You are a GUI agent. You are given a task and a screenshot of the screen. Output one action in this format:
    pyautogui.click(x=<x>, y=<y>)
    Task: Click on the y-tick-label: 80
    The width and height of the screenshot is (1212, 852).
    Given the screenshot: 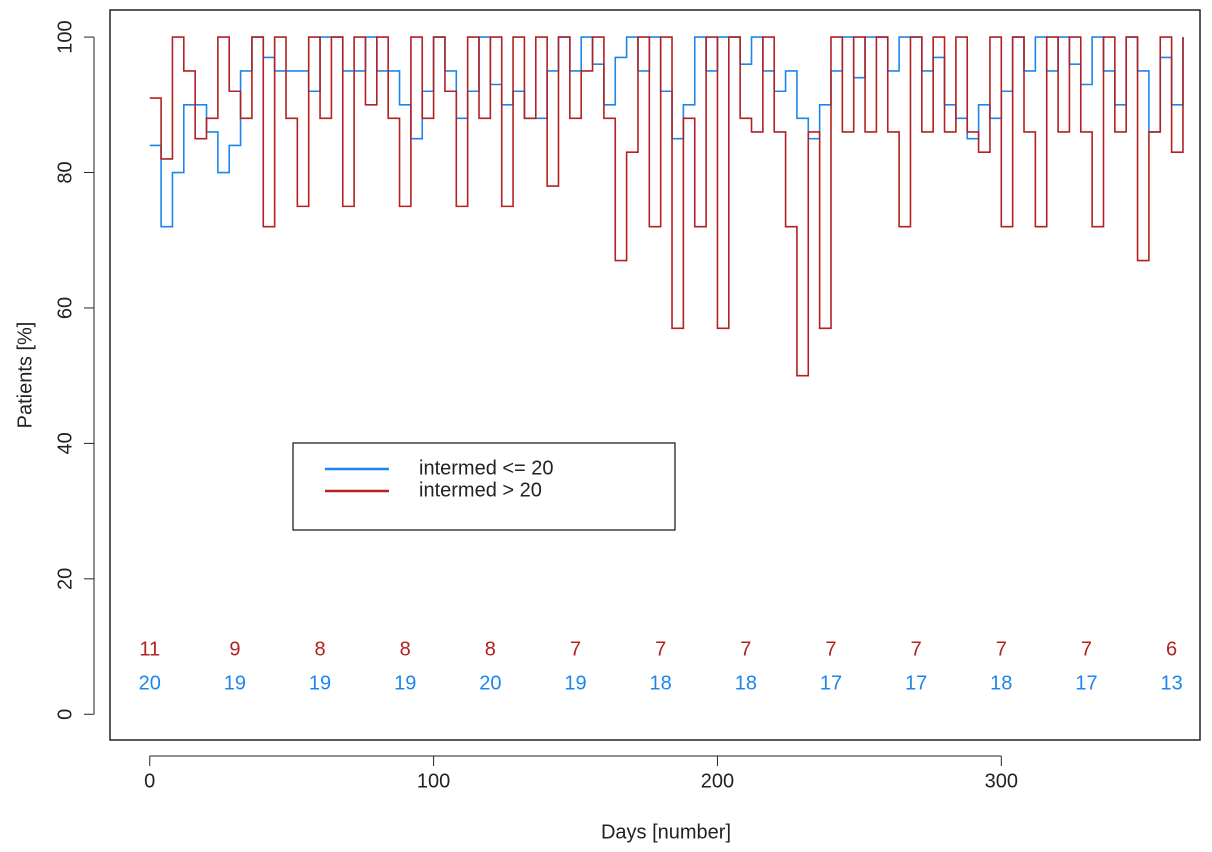 What is the action you would take?
    pyautogui.click(x=65, y=172)
    